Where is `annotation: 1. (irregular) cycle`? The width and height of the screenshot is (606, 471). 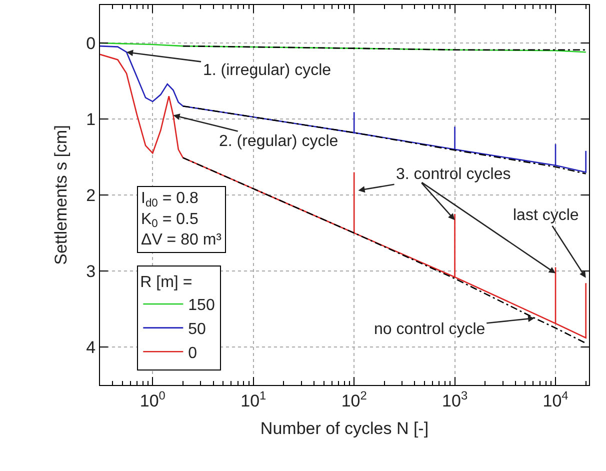
annotation: 1. (irregular) cycle is located at coordinates (267, 70).